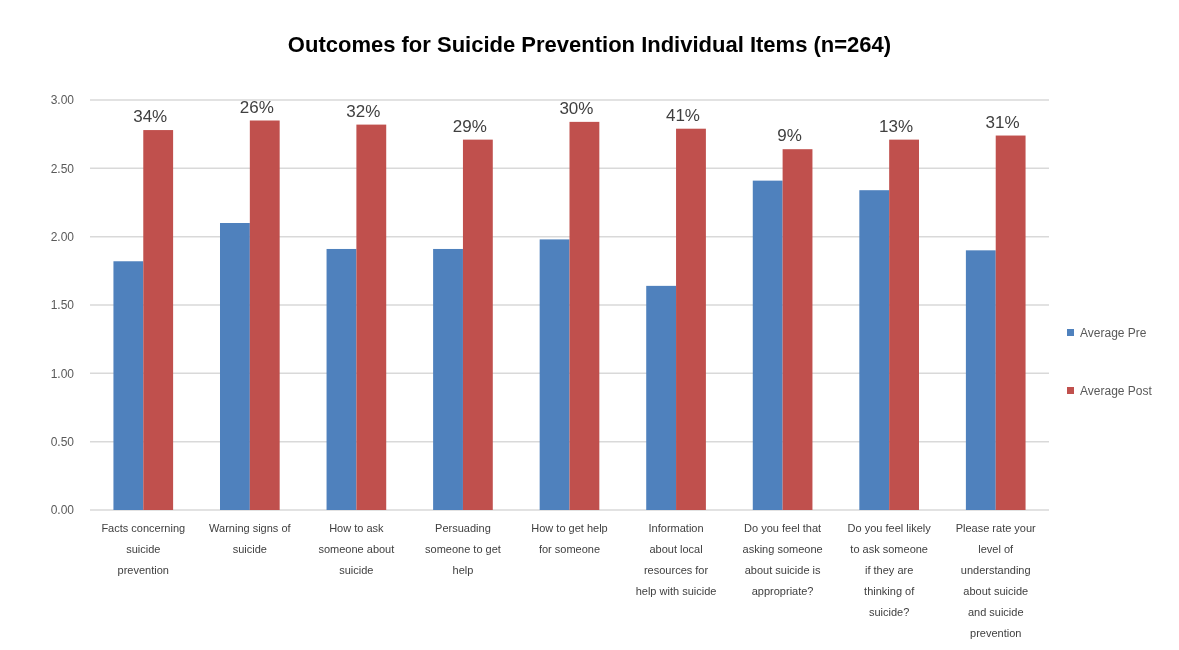  Describe the element at coordinates (782, 559) in the screenshot. I see `x-tick-label: Do you feel that asking someone about suicide is appropriate?` at that location.